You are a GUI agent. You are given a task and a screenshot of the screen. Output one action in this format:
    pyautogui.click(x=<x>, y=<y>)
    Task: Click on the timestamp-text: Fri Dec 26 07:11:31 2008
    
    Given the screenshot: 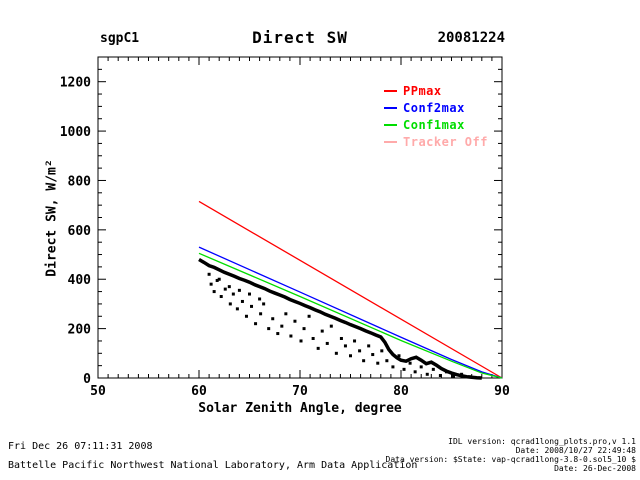 What is the action you would take?
    pyautogui.click(x=80, y=446)
    